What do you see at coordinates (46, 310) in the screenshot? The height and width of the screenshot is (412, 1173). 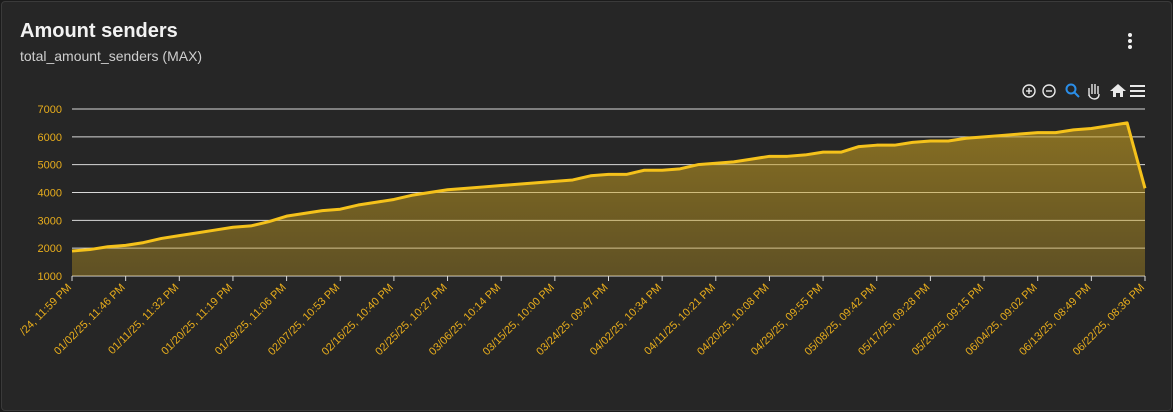 I see `x-tick-label: /24, 11:59 PM` at bounding box center [46, 310].